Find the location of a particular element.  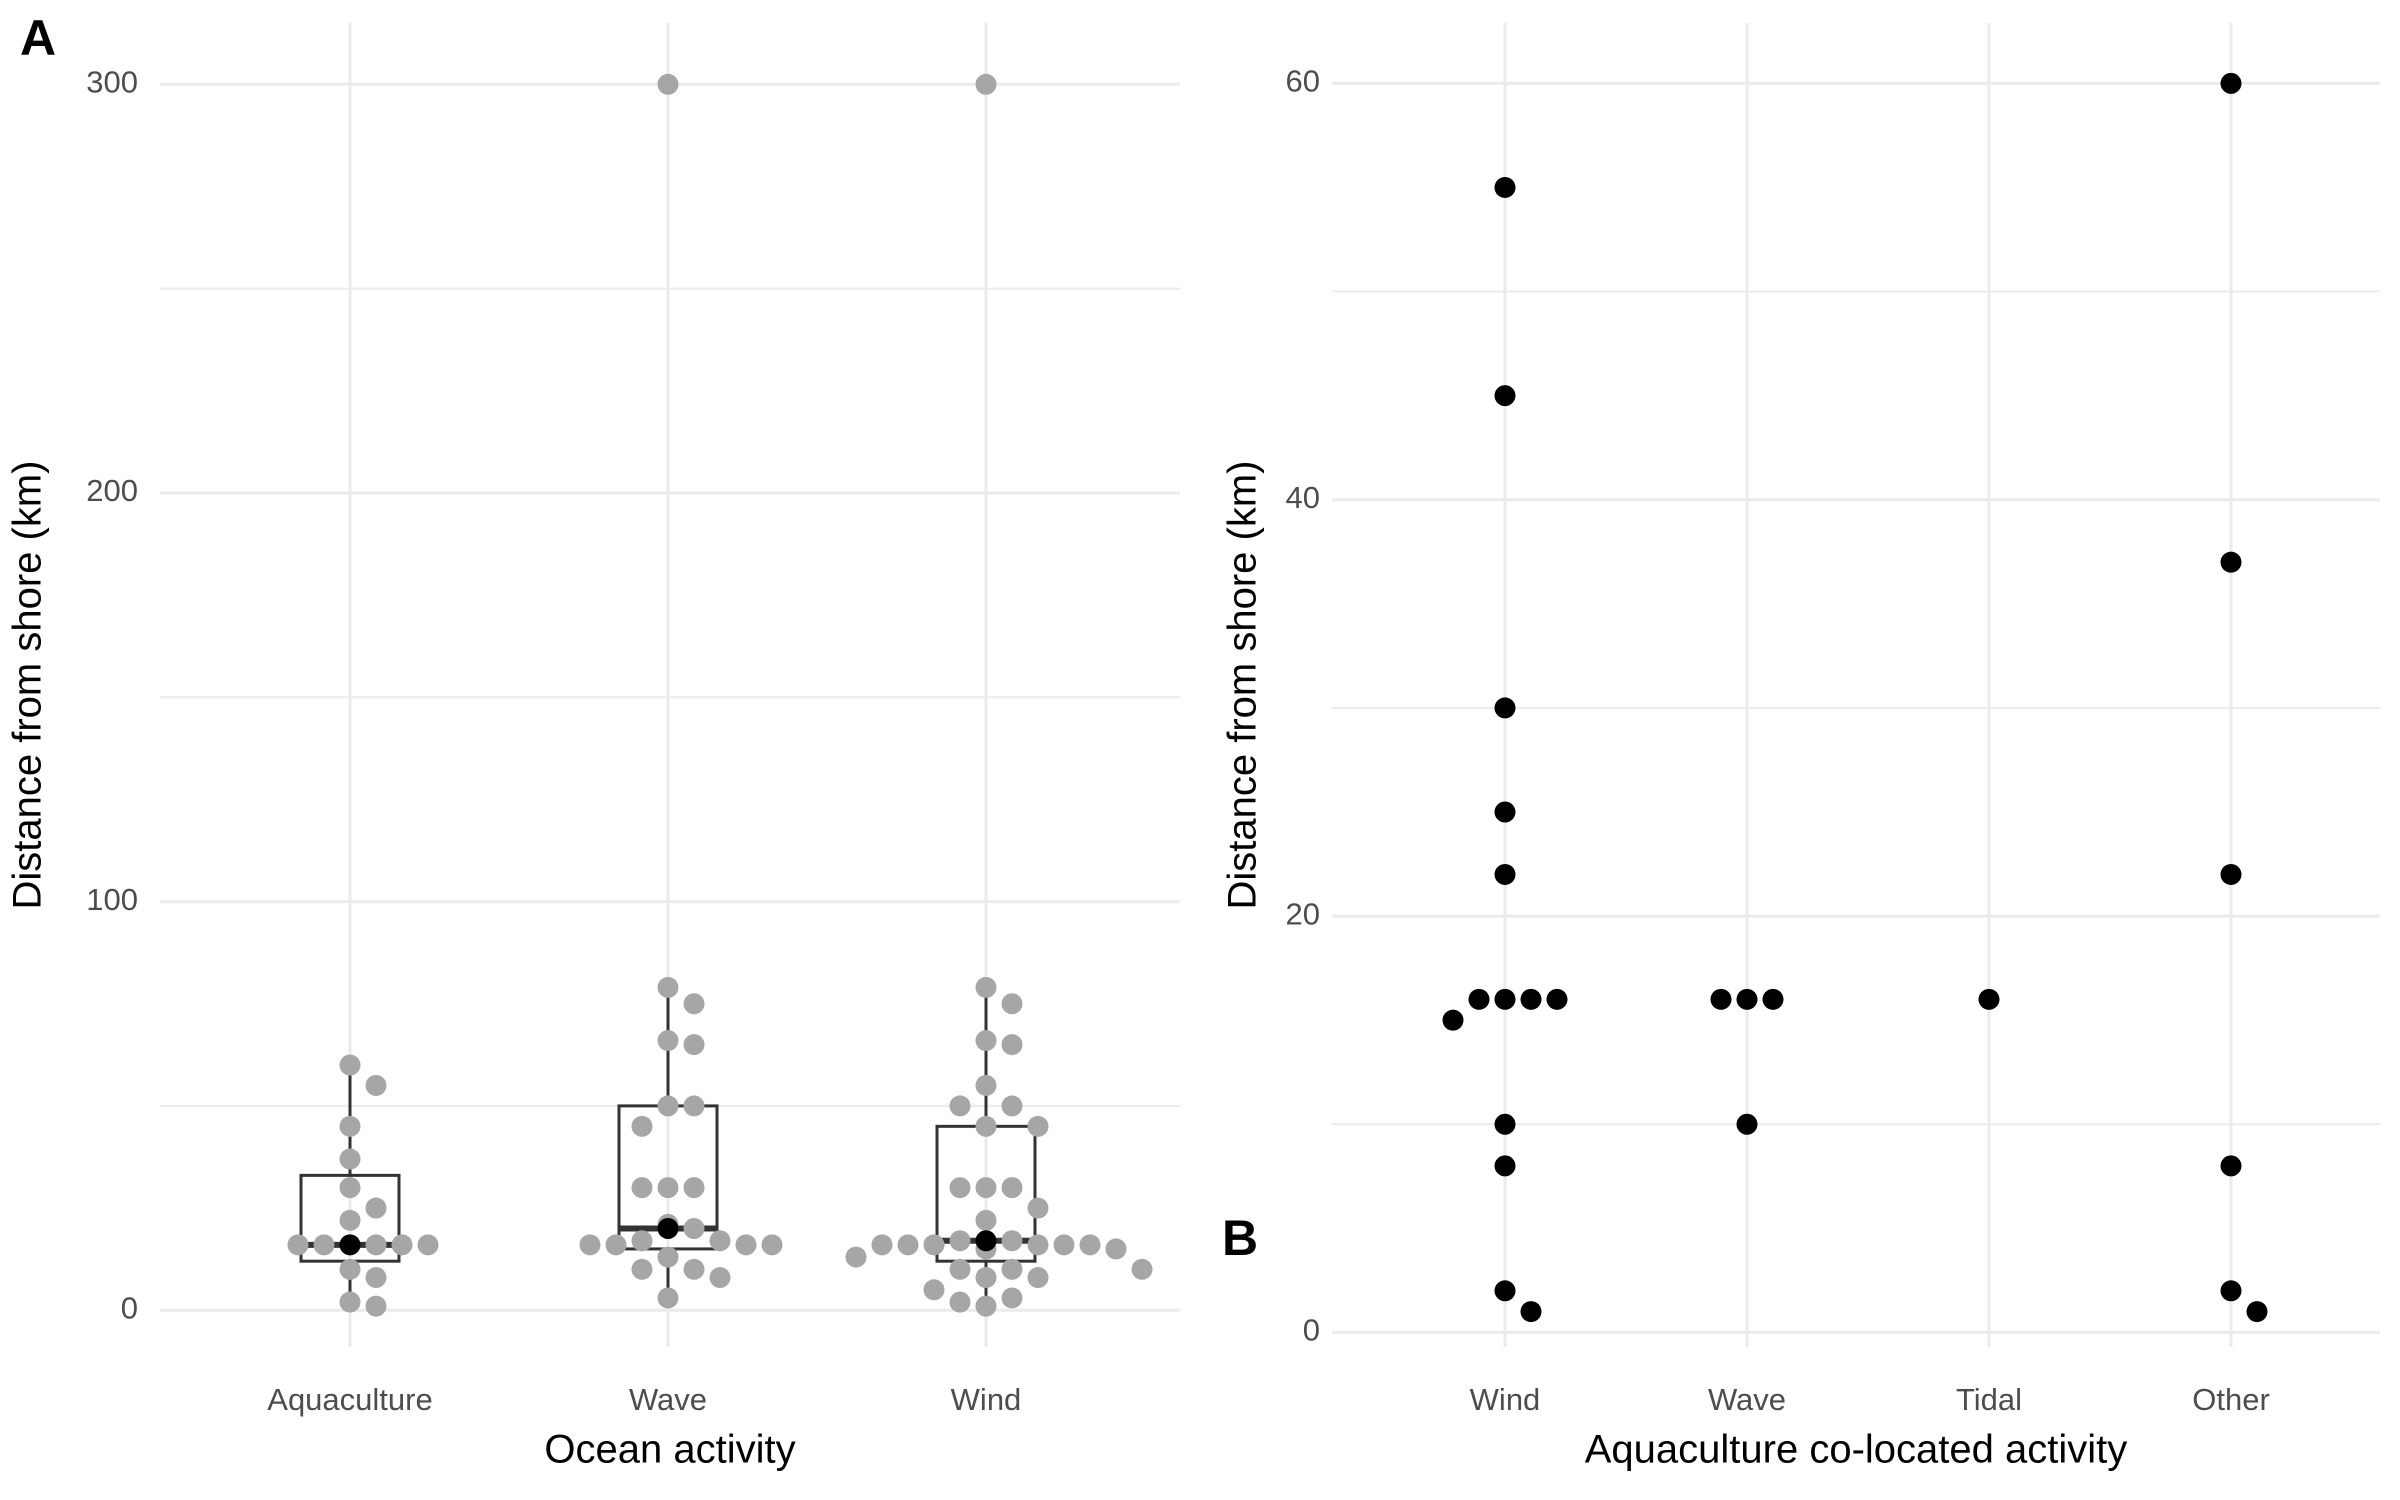

y-tick-label: 60 is located at coordinates (1303, 81).